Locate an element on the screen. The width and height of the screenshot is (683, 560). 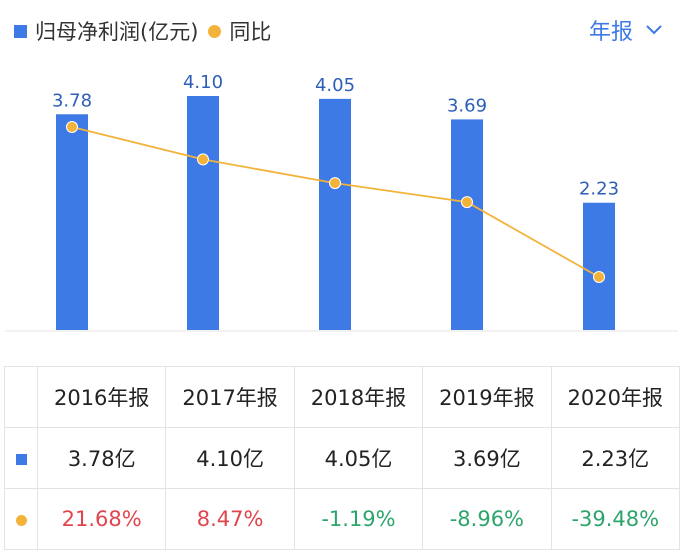
bar-value-label: 3.69 is located at coordinates (467, 105).